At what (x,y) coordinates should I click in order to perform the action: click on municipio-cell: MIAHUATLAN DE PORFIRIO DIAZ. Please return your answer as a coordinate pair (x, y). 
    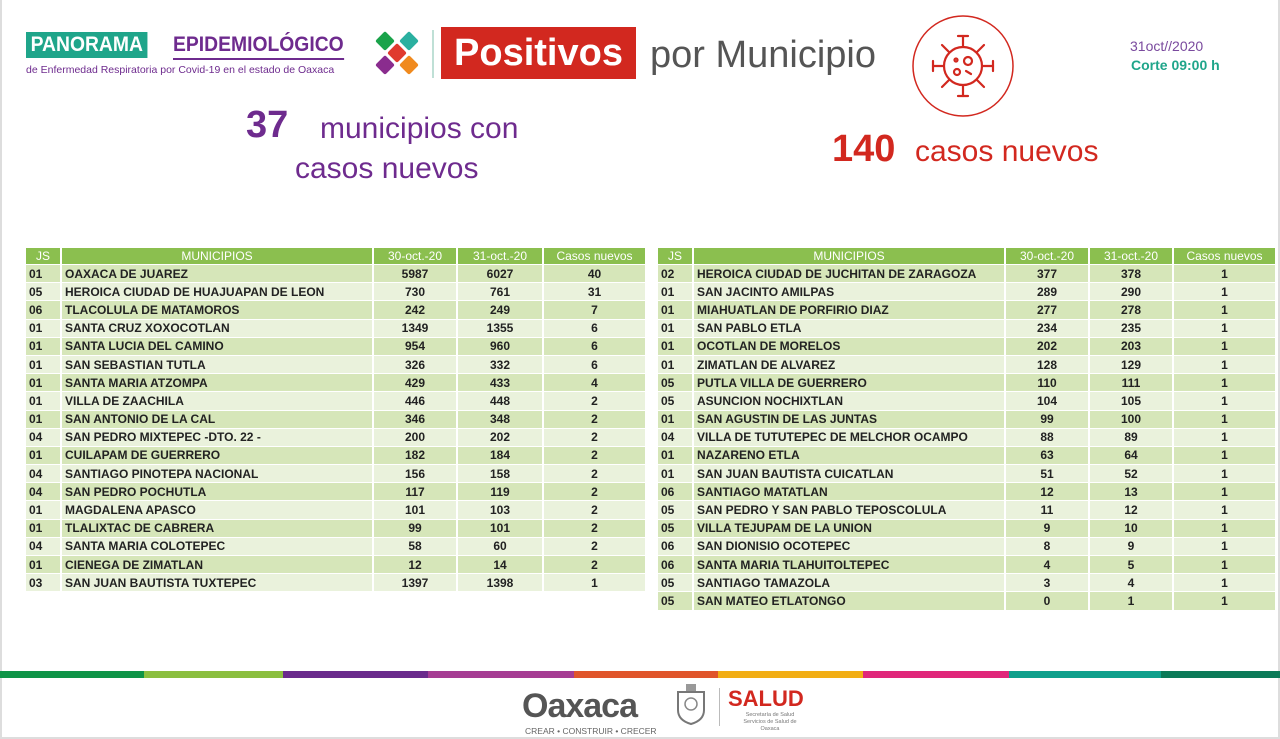
    Looking at the image, I should click on (849, 310).